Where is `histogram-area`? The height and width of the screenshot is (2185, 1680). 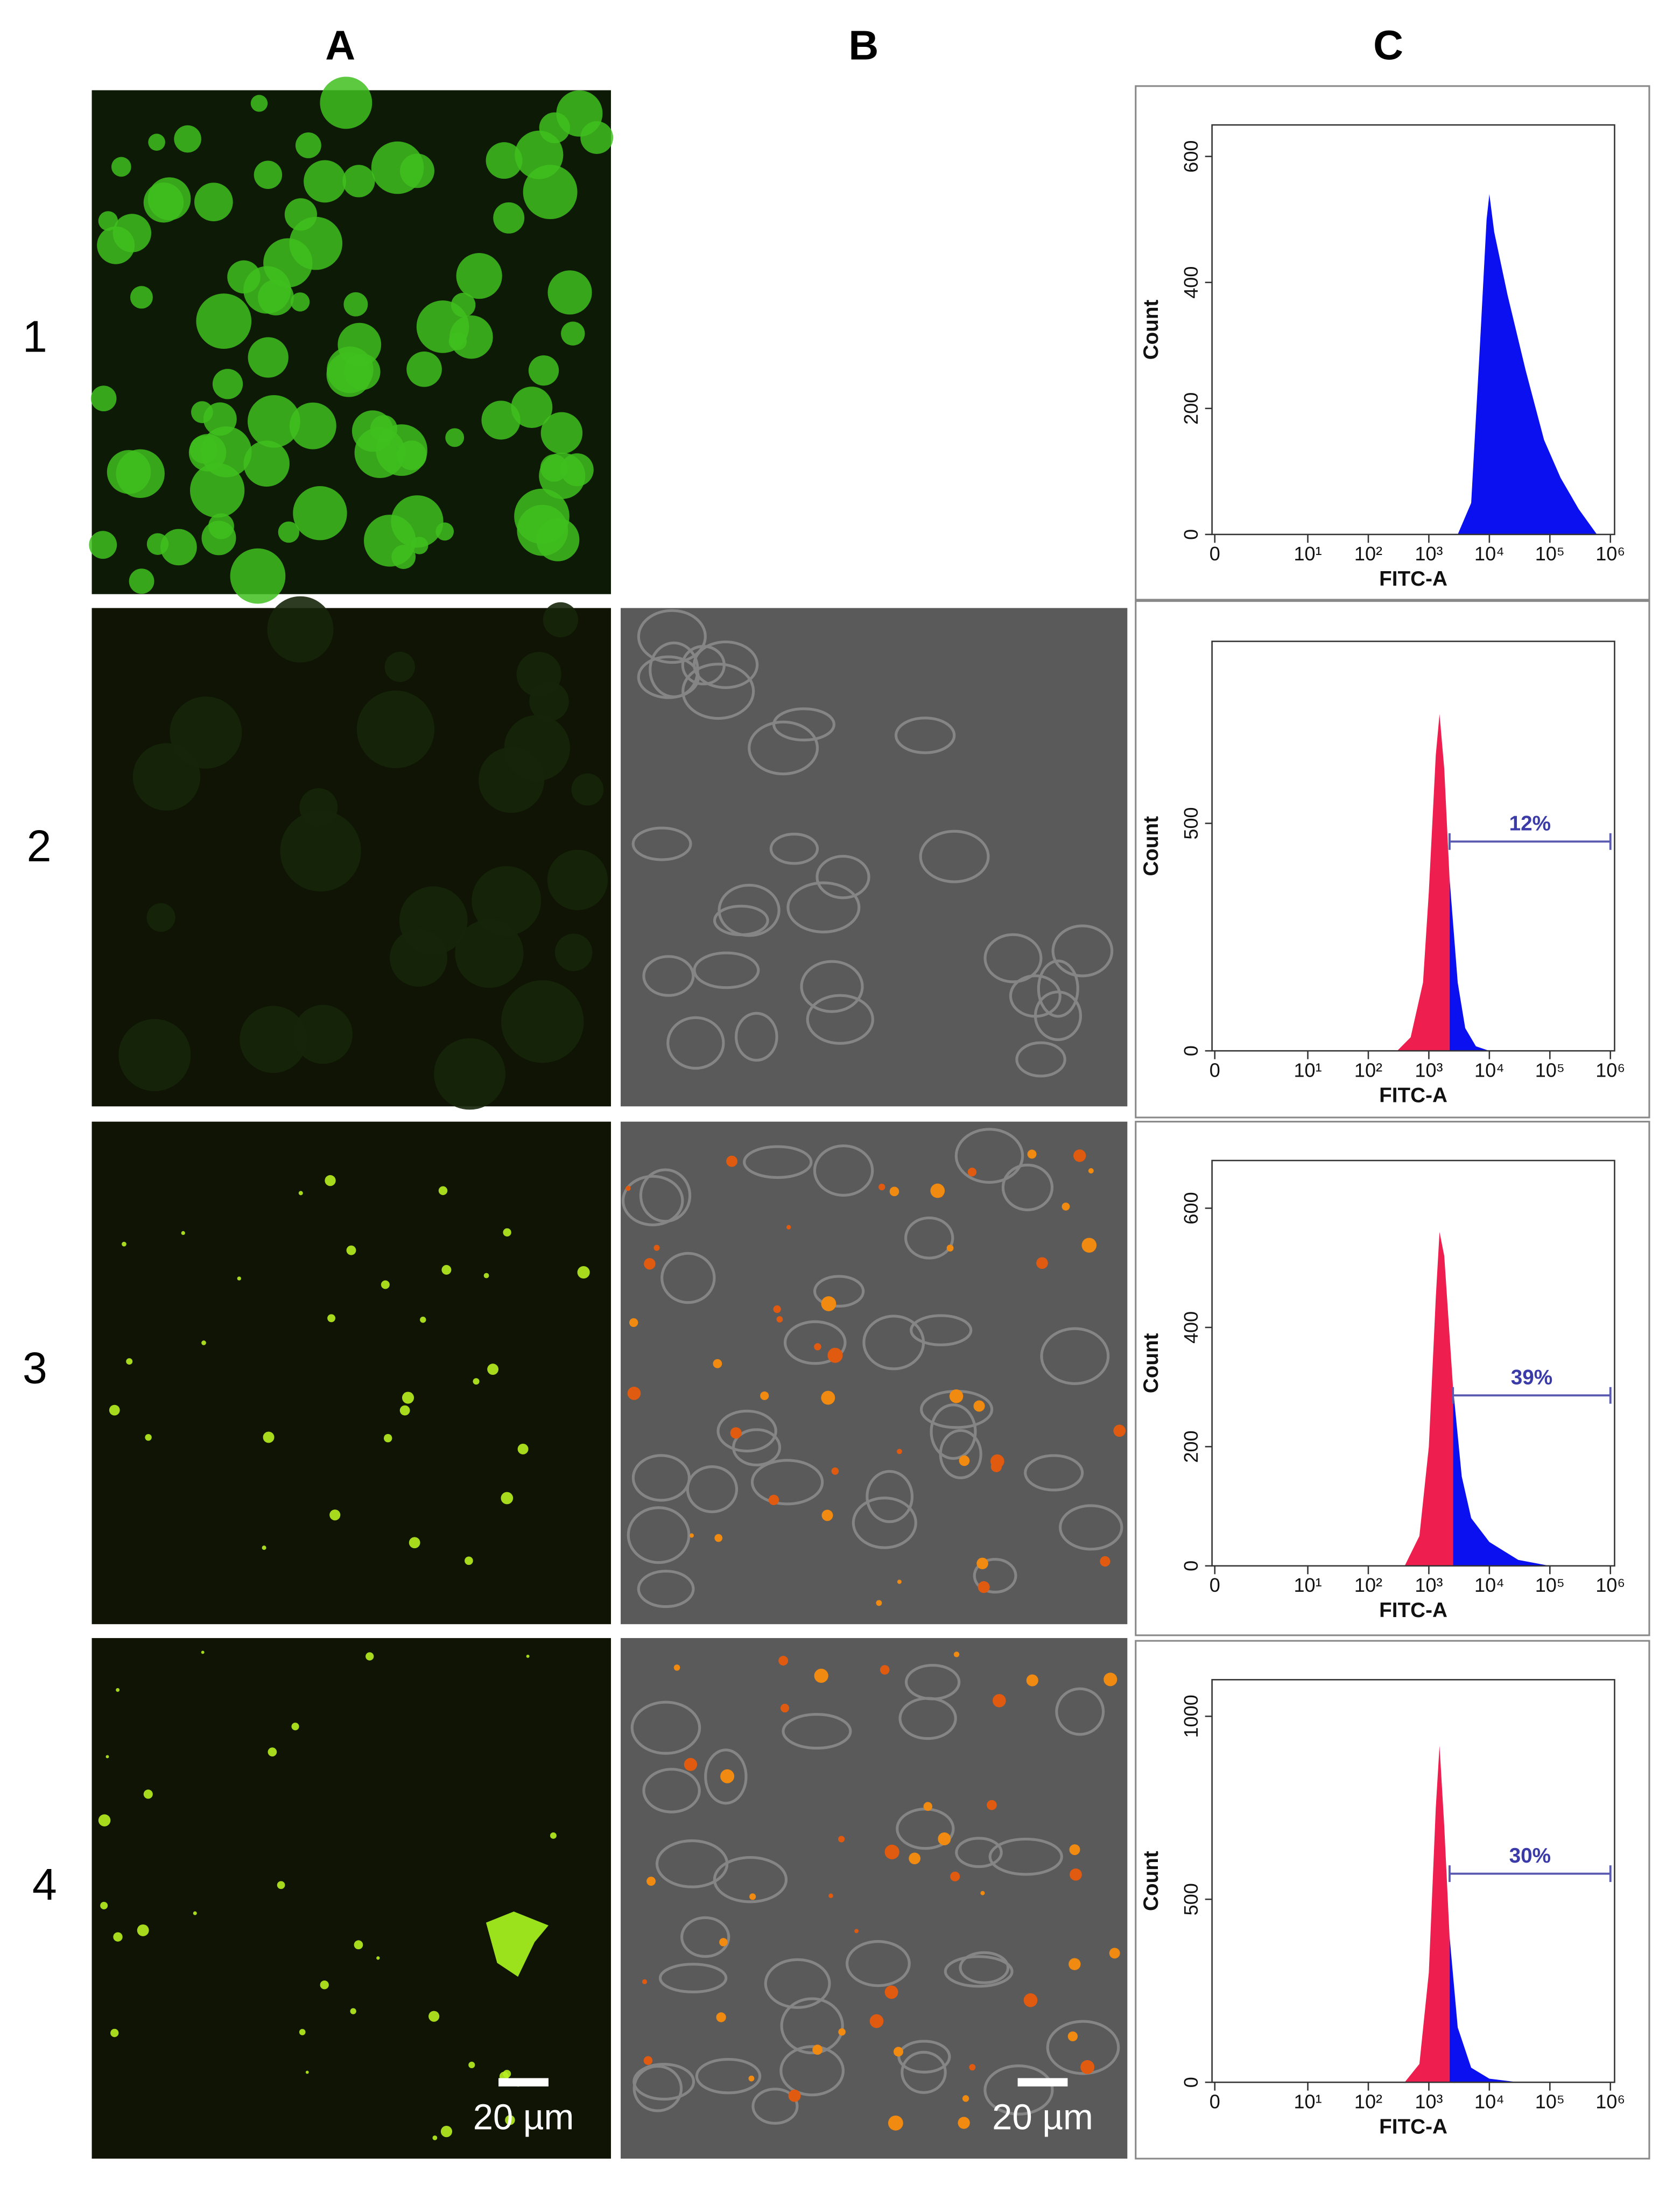 histogram-area is located at coordinates (1484, 2009).